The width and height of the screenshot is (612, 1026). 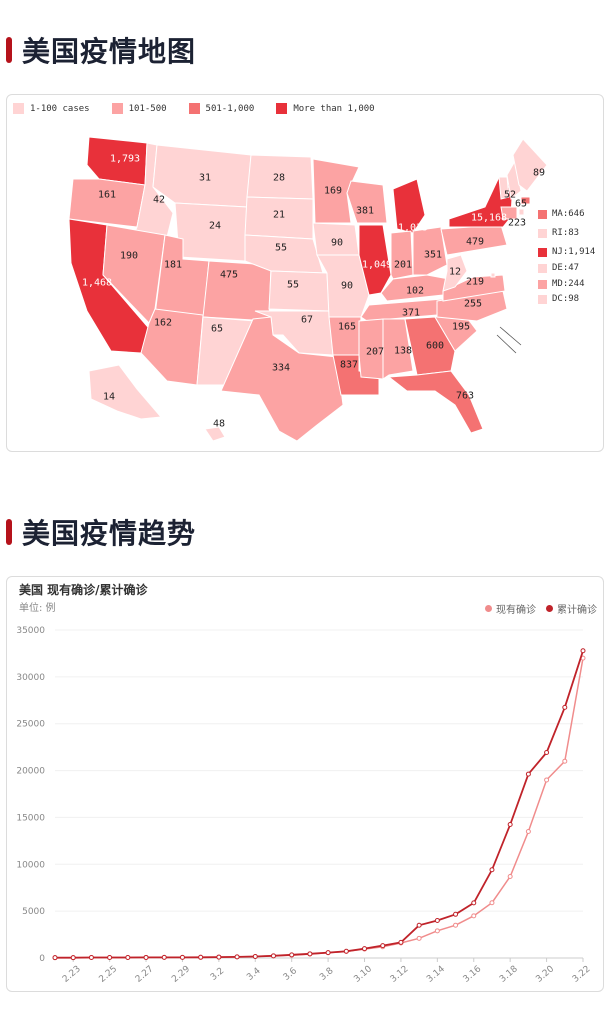 I want to click on state-label-ia: 90, so click(x=337, y=243).